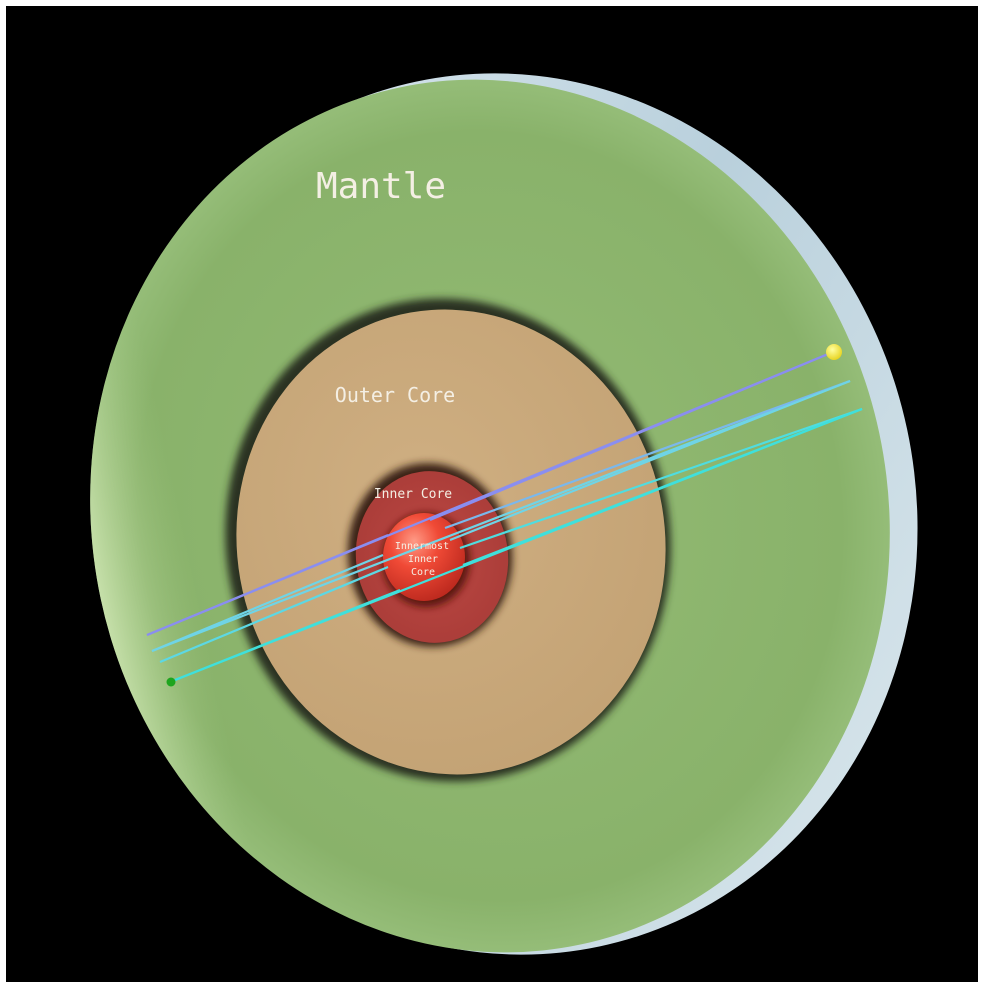  I want to click on outer-core-label: Outer Core, so click(395, 395).